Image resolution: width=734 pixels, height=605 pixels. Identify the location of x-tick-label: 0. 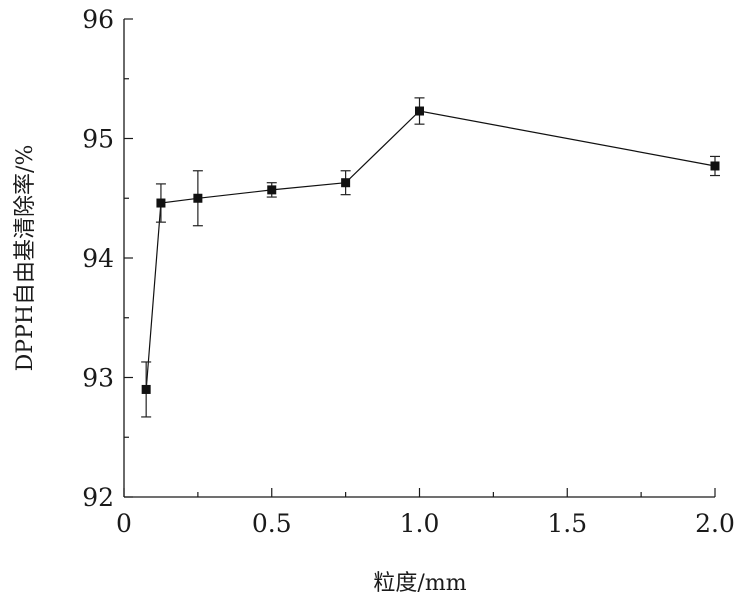
(124, 523).